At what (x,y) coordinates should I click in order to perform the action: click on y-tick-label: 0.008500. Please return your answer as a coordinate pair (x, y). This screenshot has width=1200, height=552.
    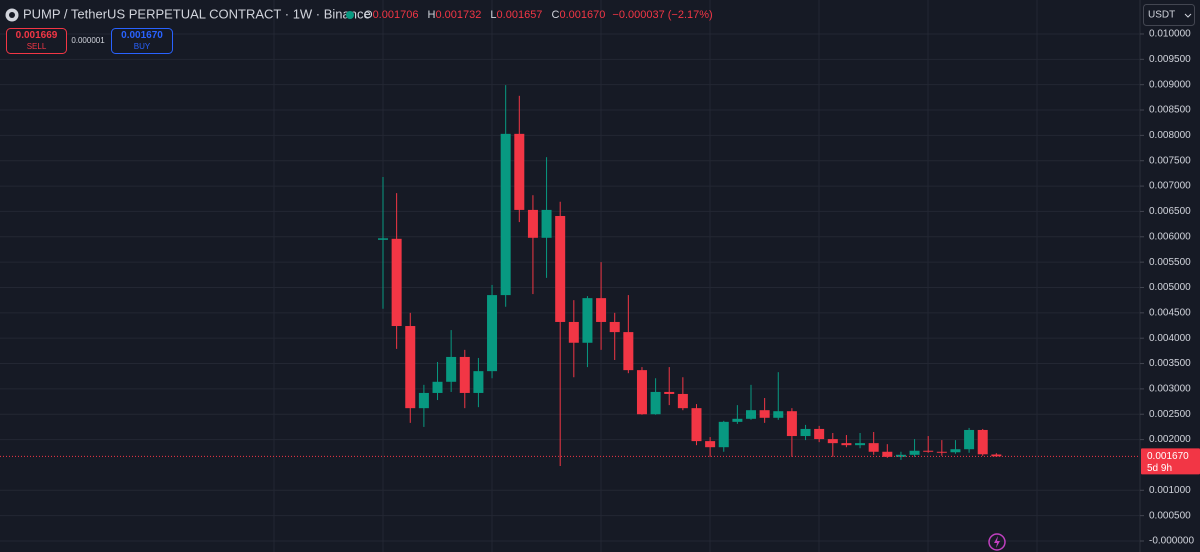
    Looking at the image, I should click on (1170, 110).